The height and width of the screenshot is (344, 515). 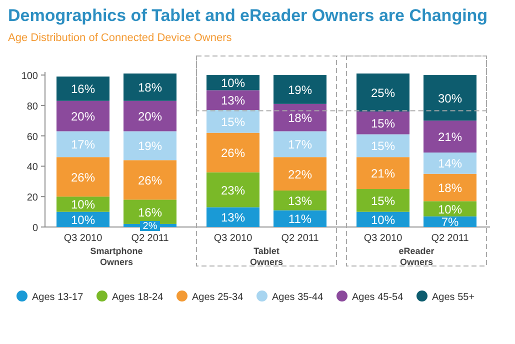 What do you see at coordinates (450, 163) in the screenshot?
I see `data-label: 14%` at bounding box center [450, 163].